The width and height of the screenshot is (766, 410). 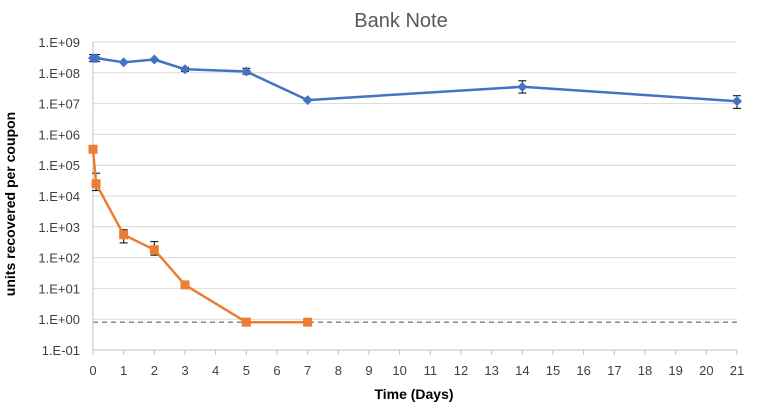 What do you see at coordinates (368, 370) in the screenshot?
I see `x-tick-label: 9` at bounding box center [368, 370].